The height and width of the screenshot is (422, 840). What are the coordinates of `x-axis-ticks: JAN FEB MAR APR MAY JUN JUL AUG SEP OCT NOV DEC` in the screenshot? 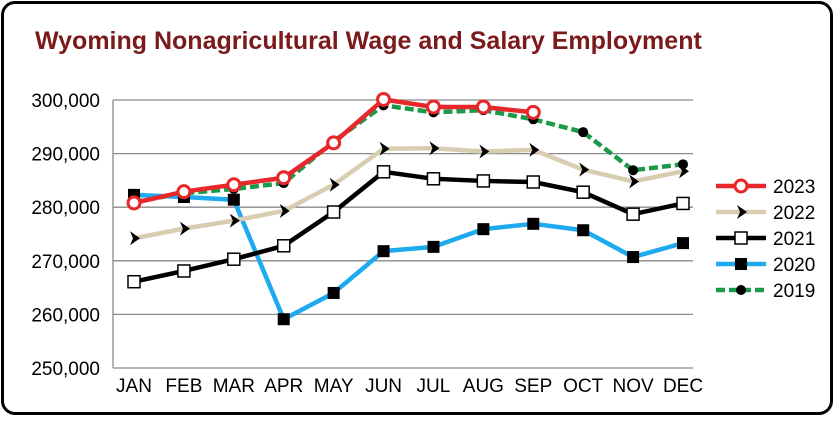 It's located at (409, 386).